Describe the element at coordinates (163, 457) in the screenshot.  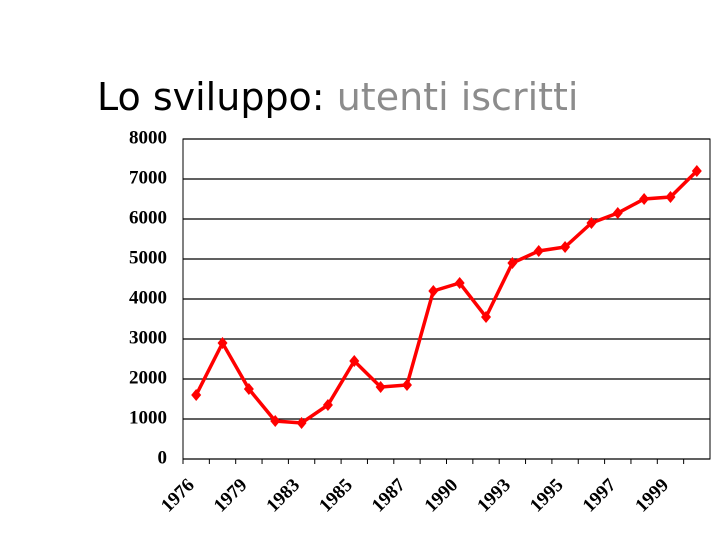
I see `y-tick-label: 0` at that location.